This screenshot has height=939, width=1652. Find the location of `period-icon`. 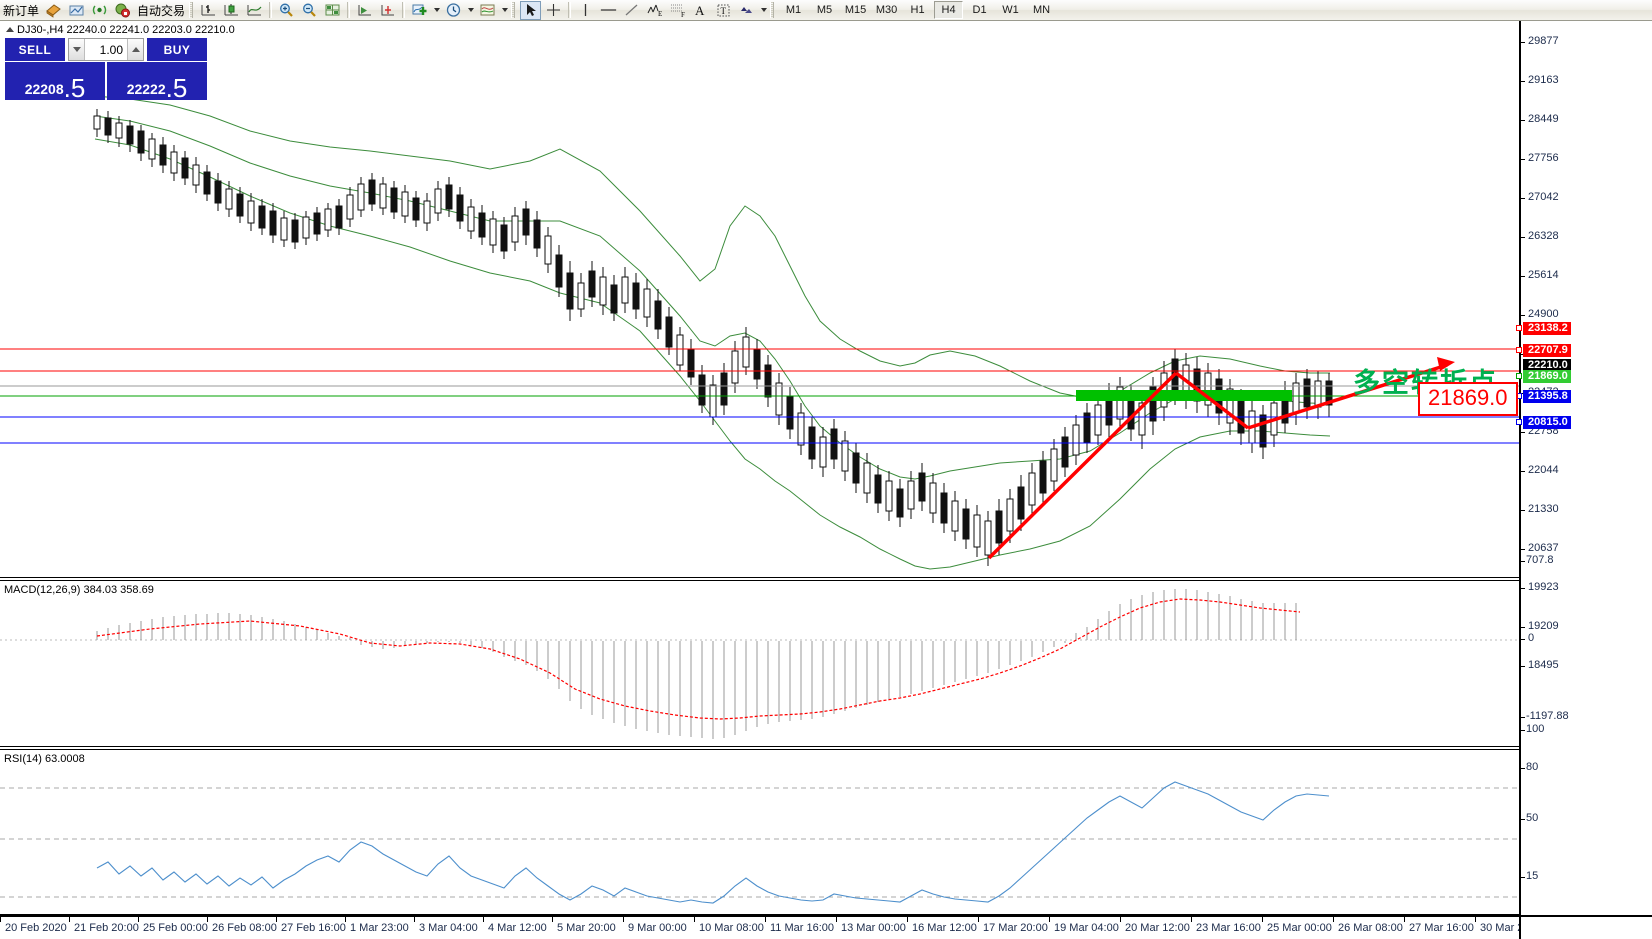

period-icon is located at coordinates (453, 10).